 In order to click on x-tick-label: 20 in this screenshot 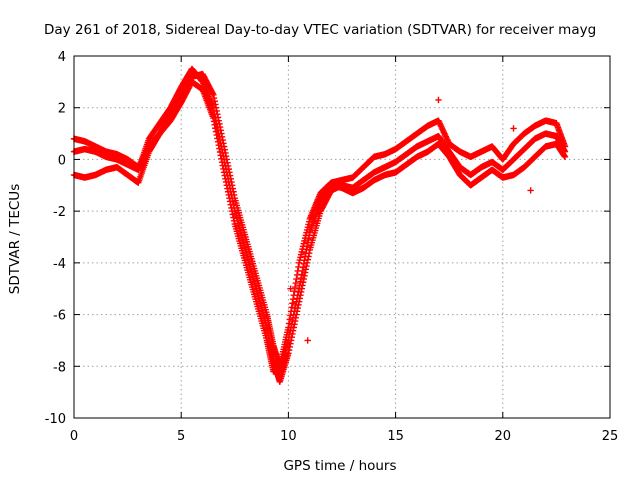, I will do `click(503, 436)`.